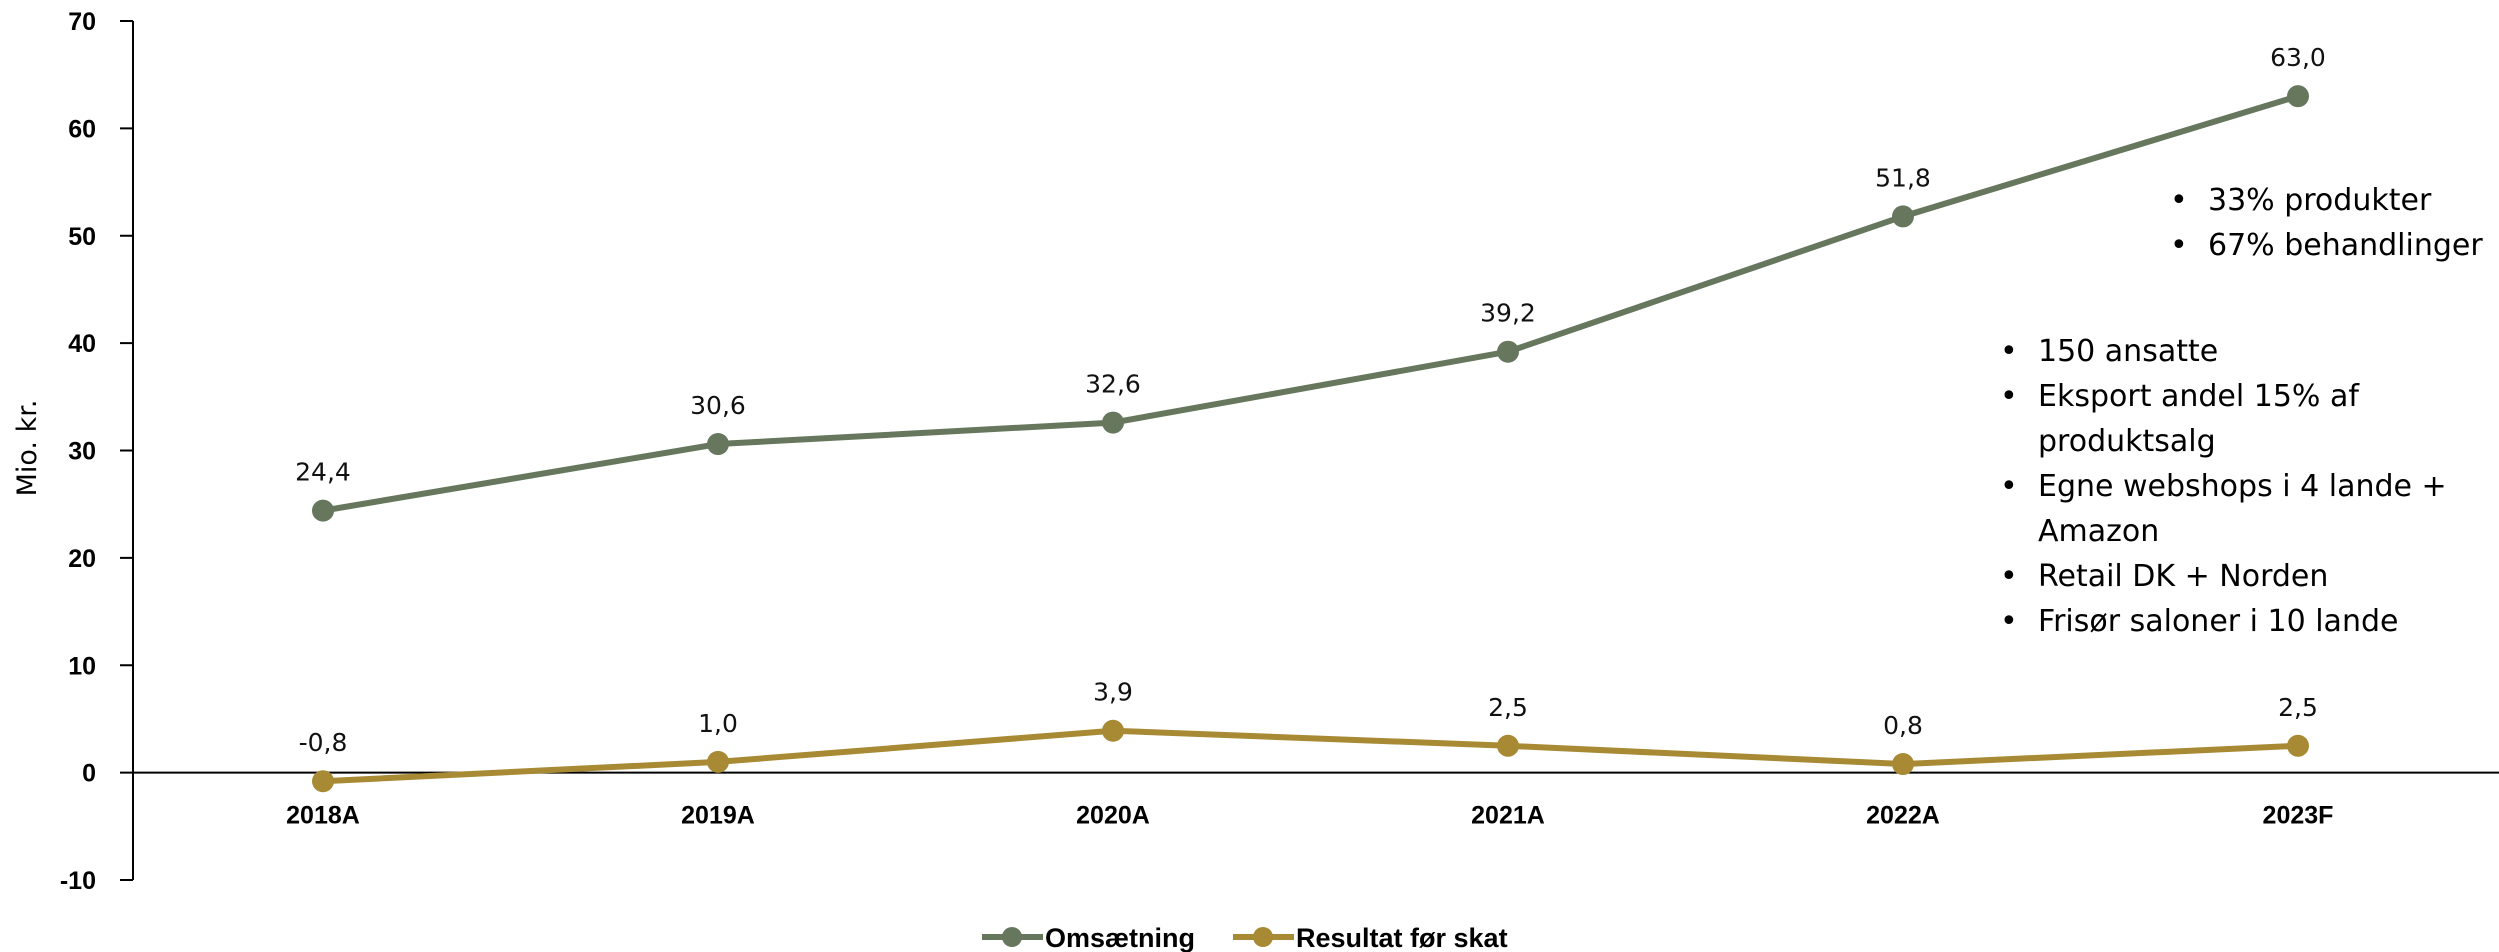 The width and height of the screenshot is (2499, 952). What do you see at coordinates (1508, 313) in the screenshot?
I see `data-label: 39,2` at bounding box center [1508, 313].